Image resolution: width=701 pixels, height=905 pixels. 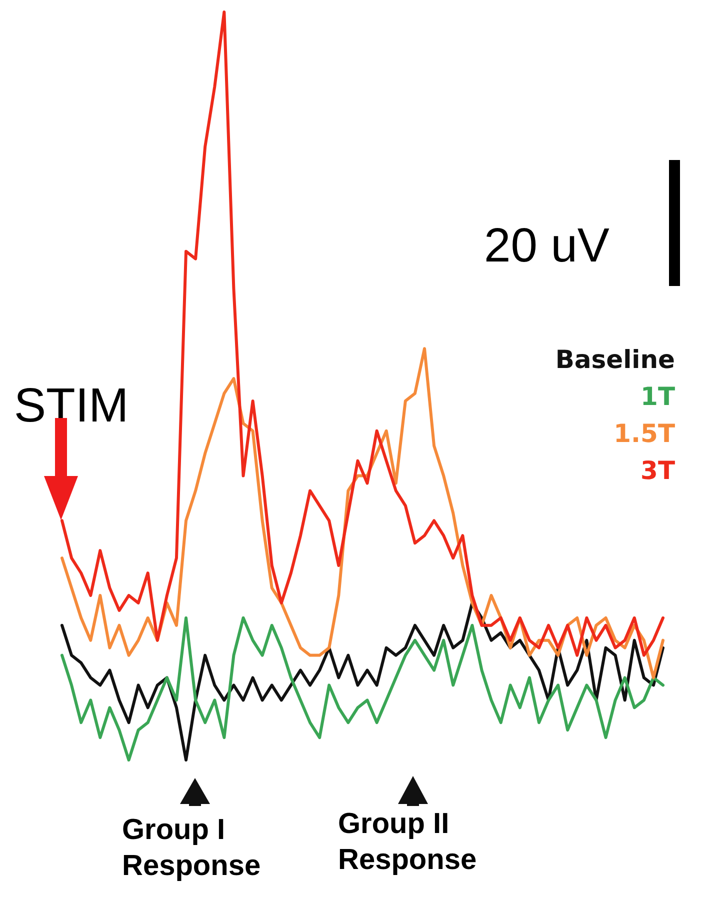 What do you see at coordinates (657, 470) in the screenshot?
I see `text: 3T` at bounding box center [657, 470].